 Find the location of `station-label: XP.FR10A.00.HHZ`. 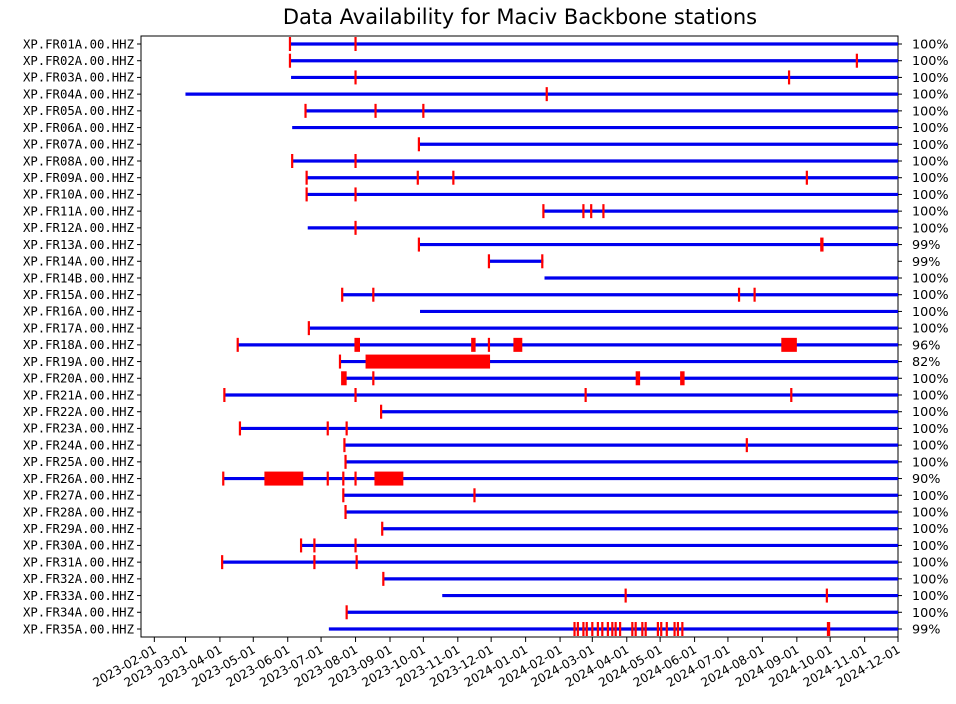

station-label: XP.FR10A.00.HHZ is located at coordinates (79, 195).